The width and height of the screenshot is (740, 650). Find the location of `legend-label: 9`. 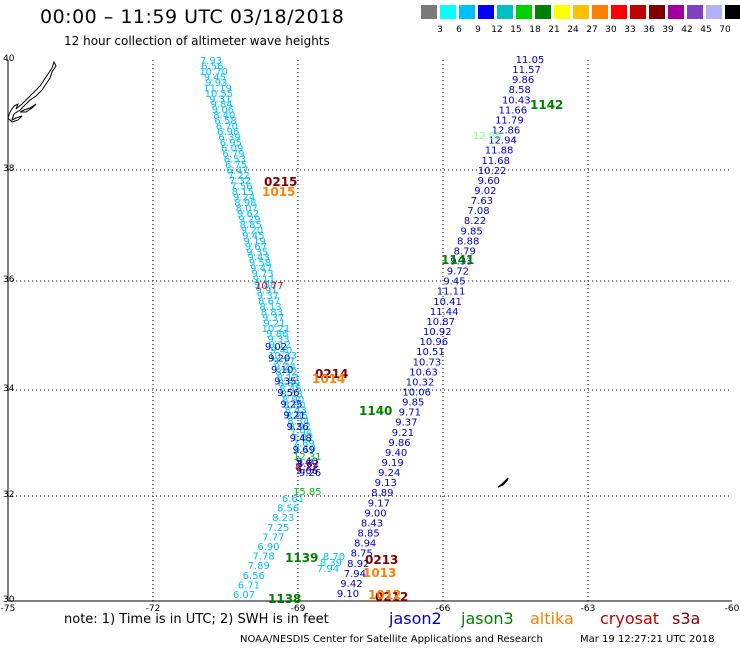

legend-label: 9 is located at coordinates (478, 30).